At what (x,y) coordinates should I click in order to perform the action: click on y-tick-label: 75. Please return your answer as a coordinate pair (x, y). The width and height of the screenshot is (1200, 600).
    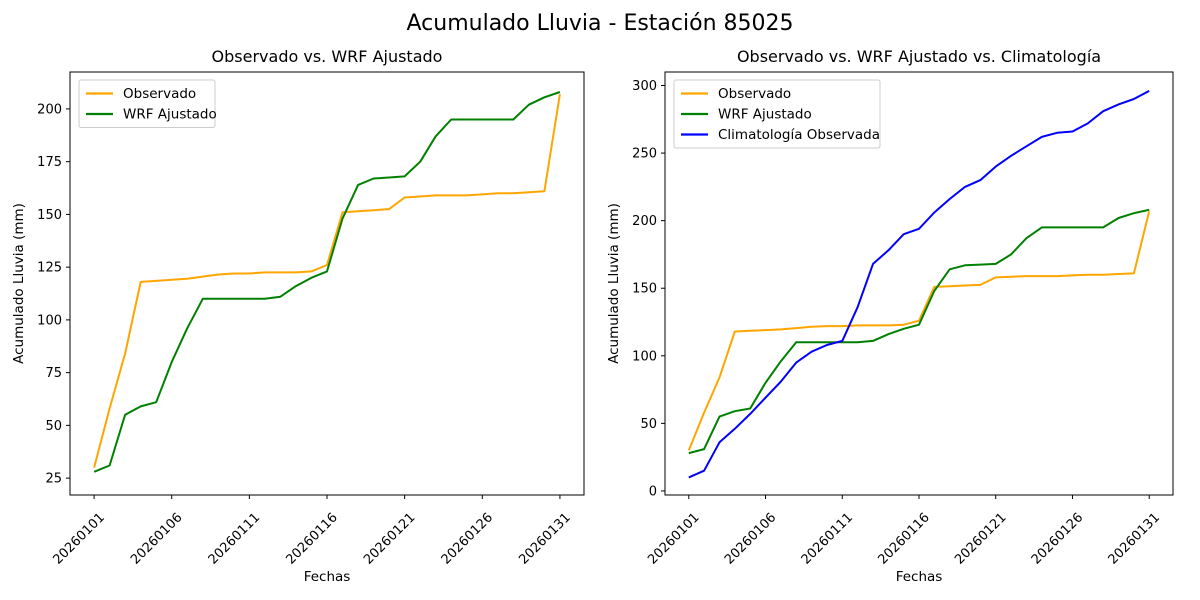
    Looking at the image, I should click on (53, 373).